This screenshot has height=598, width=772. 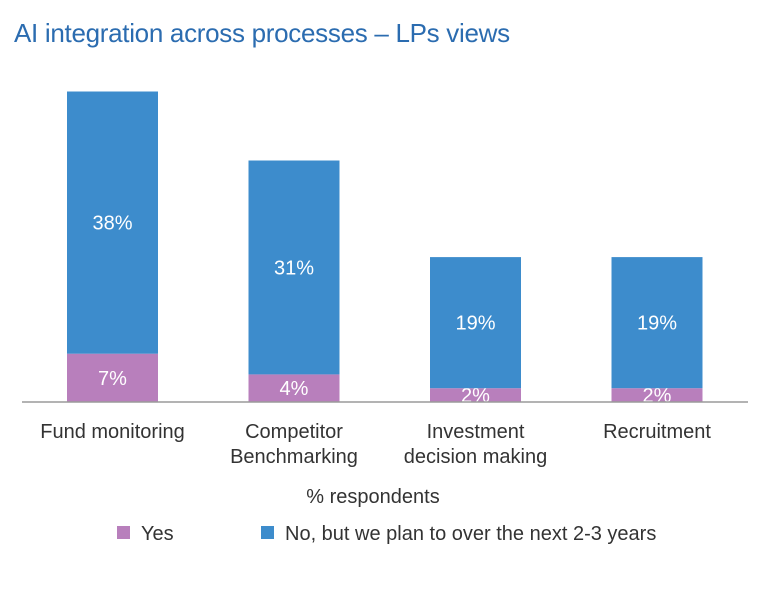 I want to click on legend-label-yes: Yes, so click(x=157, y=534).